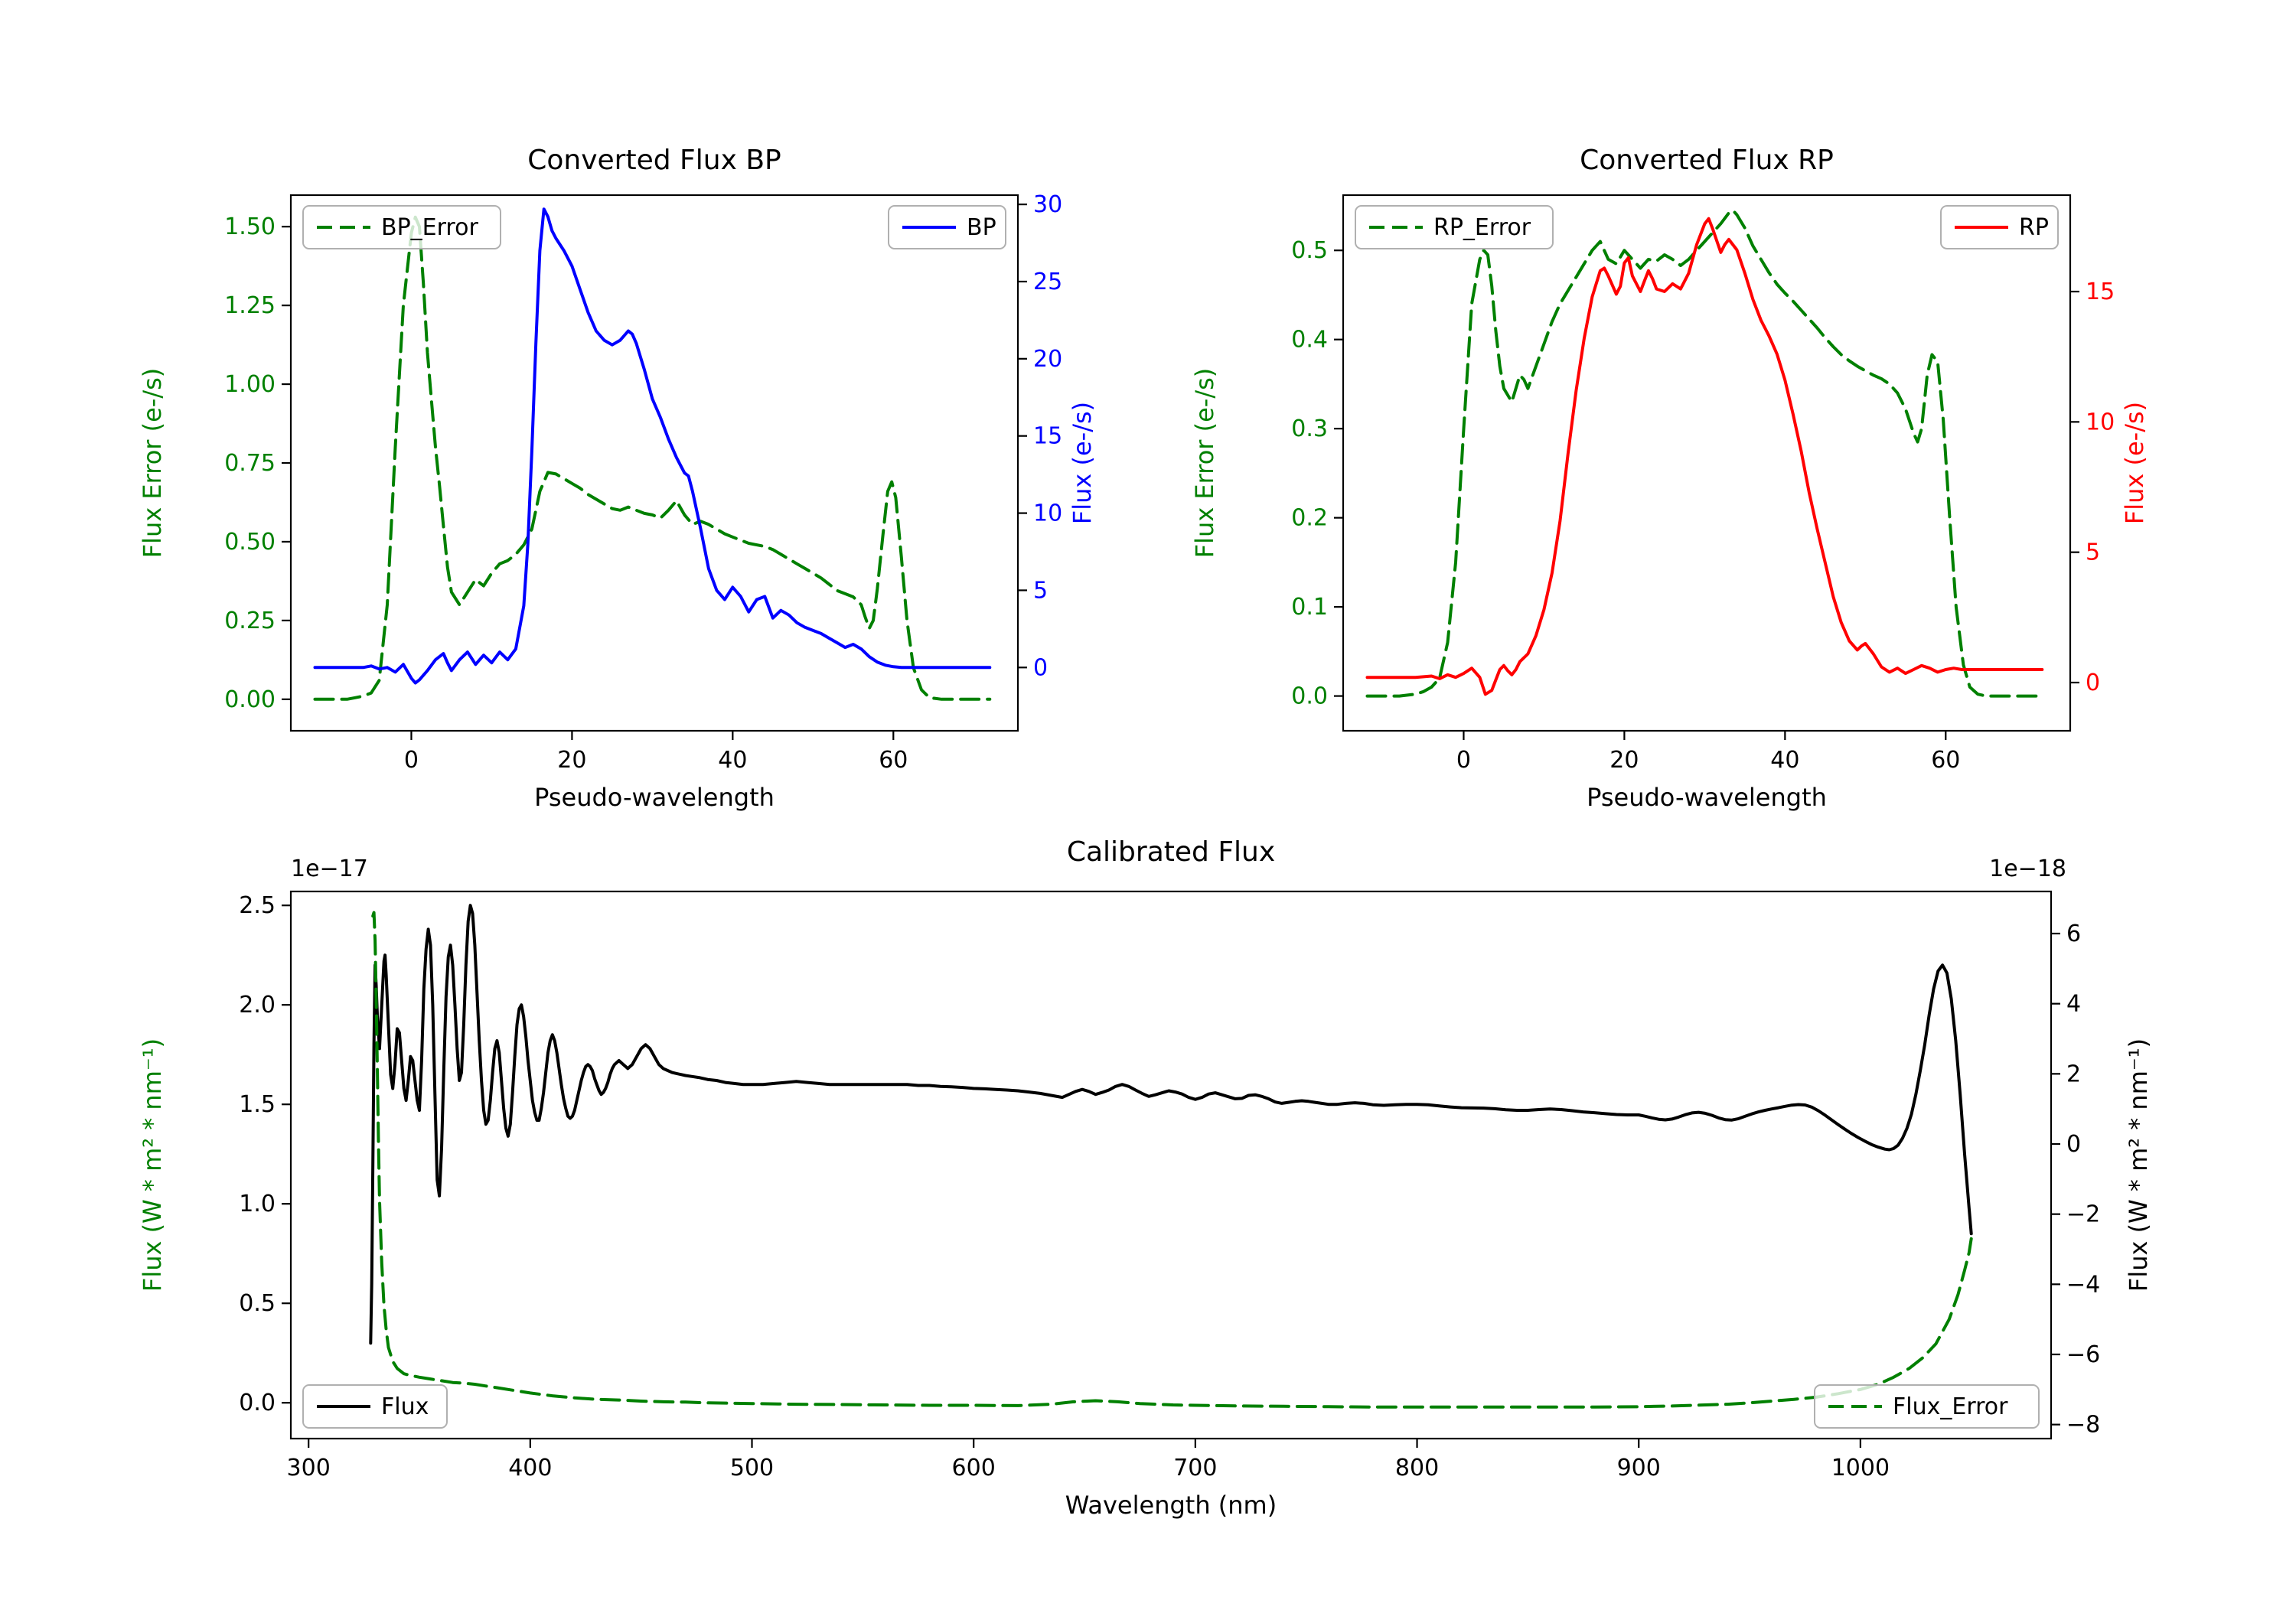  What do you see at coordinates (1171, 852) in the screenshot?
I see `chart-title: Calibrated Flux` at bounding box center [1171, 852].